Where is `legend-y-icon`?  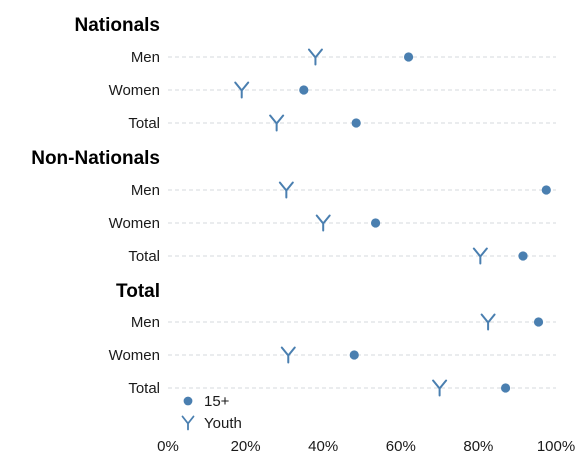
legend-y-icon is located at coordinates (188, 423).